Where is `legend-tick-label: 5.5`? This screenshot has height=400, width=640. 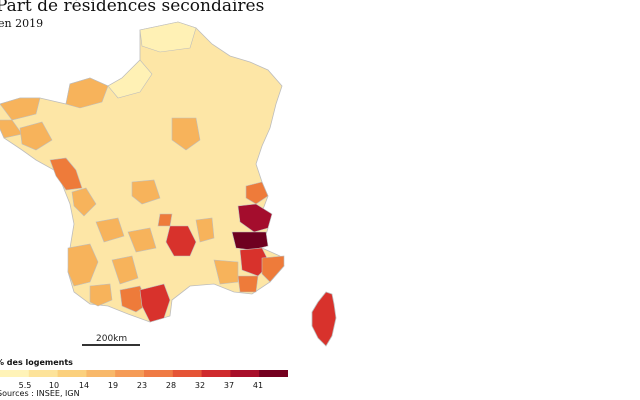 legend-tick-label: 5.5 is located at coordinates (25, 385).